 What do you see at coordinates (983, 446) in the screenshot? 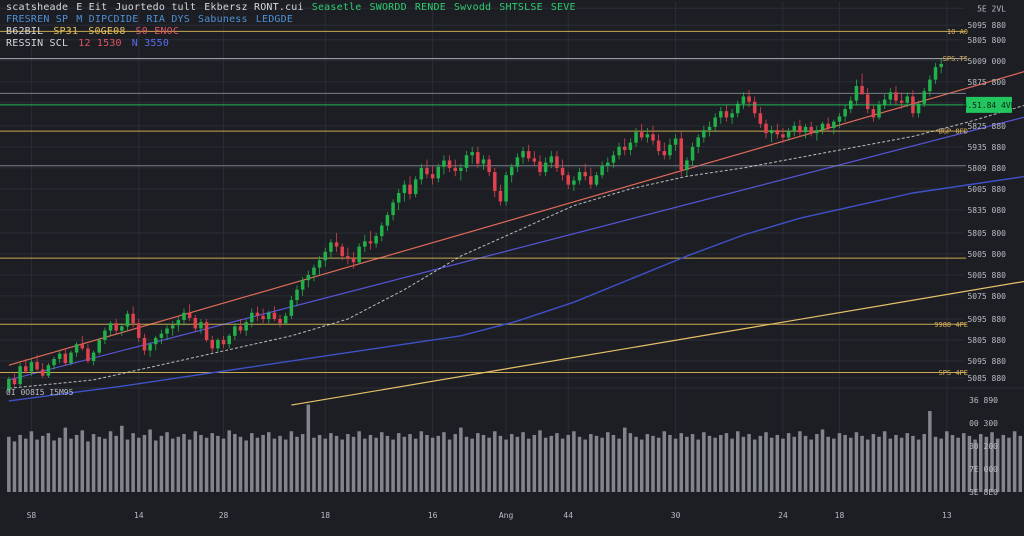
I see `volume-axis: 36 890 00 300 30 200 7E 000 3E 8E0` at bounding box center [983, 446].